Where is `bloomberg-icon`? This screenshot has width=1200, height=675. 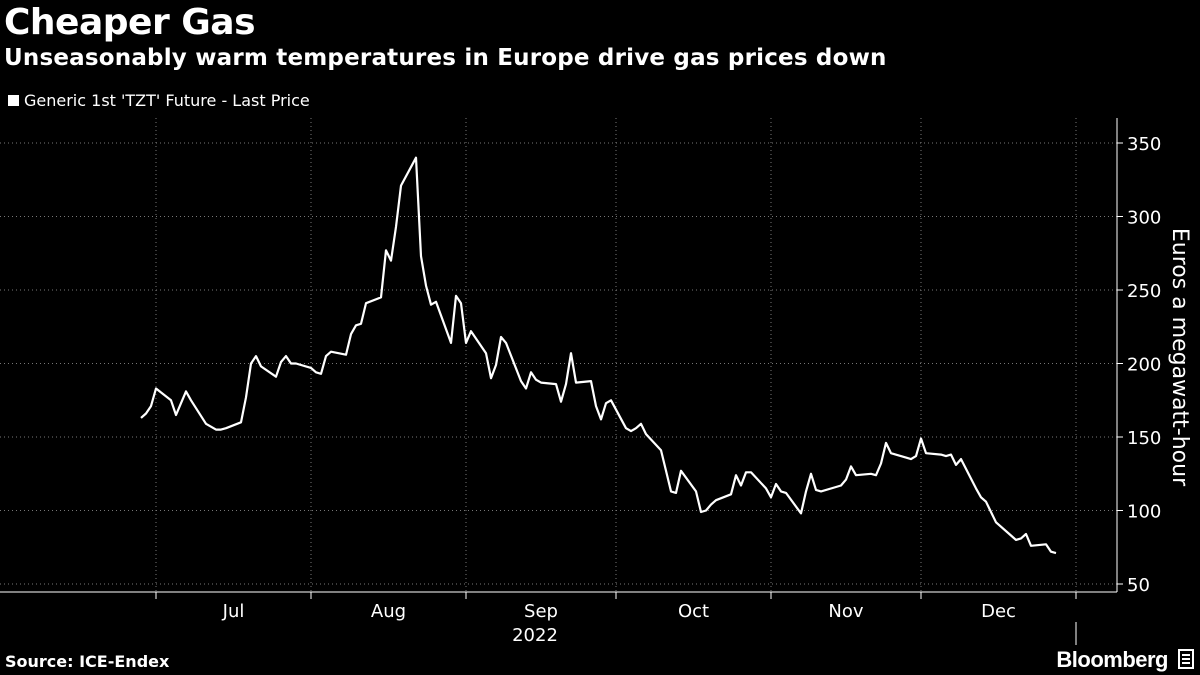
bloomberg-icon is located at coordinates (1186, 659).